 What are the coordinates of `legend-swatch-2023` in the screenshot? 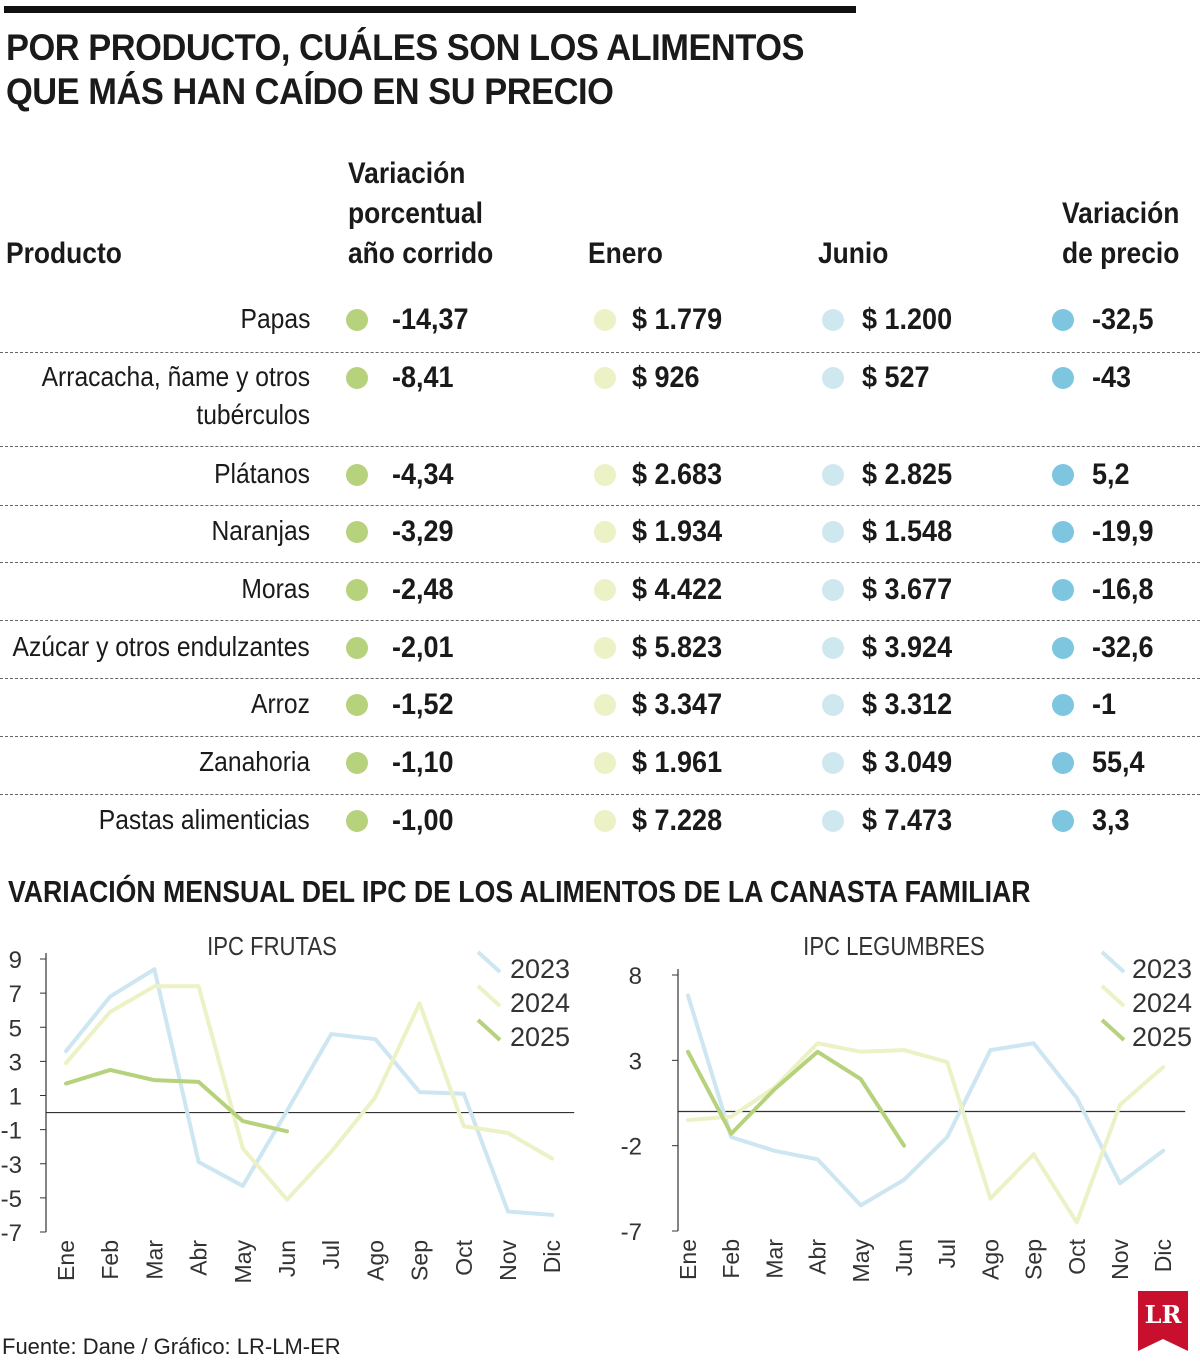 It's located at (1113, 962).